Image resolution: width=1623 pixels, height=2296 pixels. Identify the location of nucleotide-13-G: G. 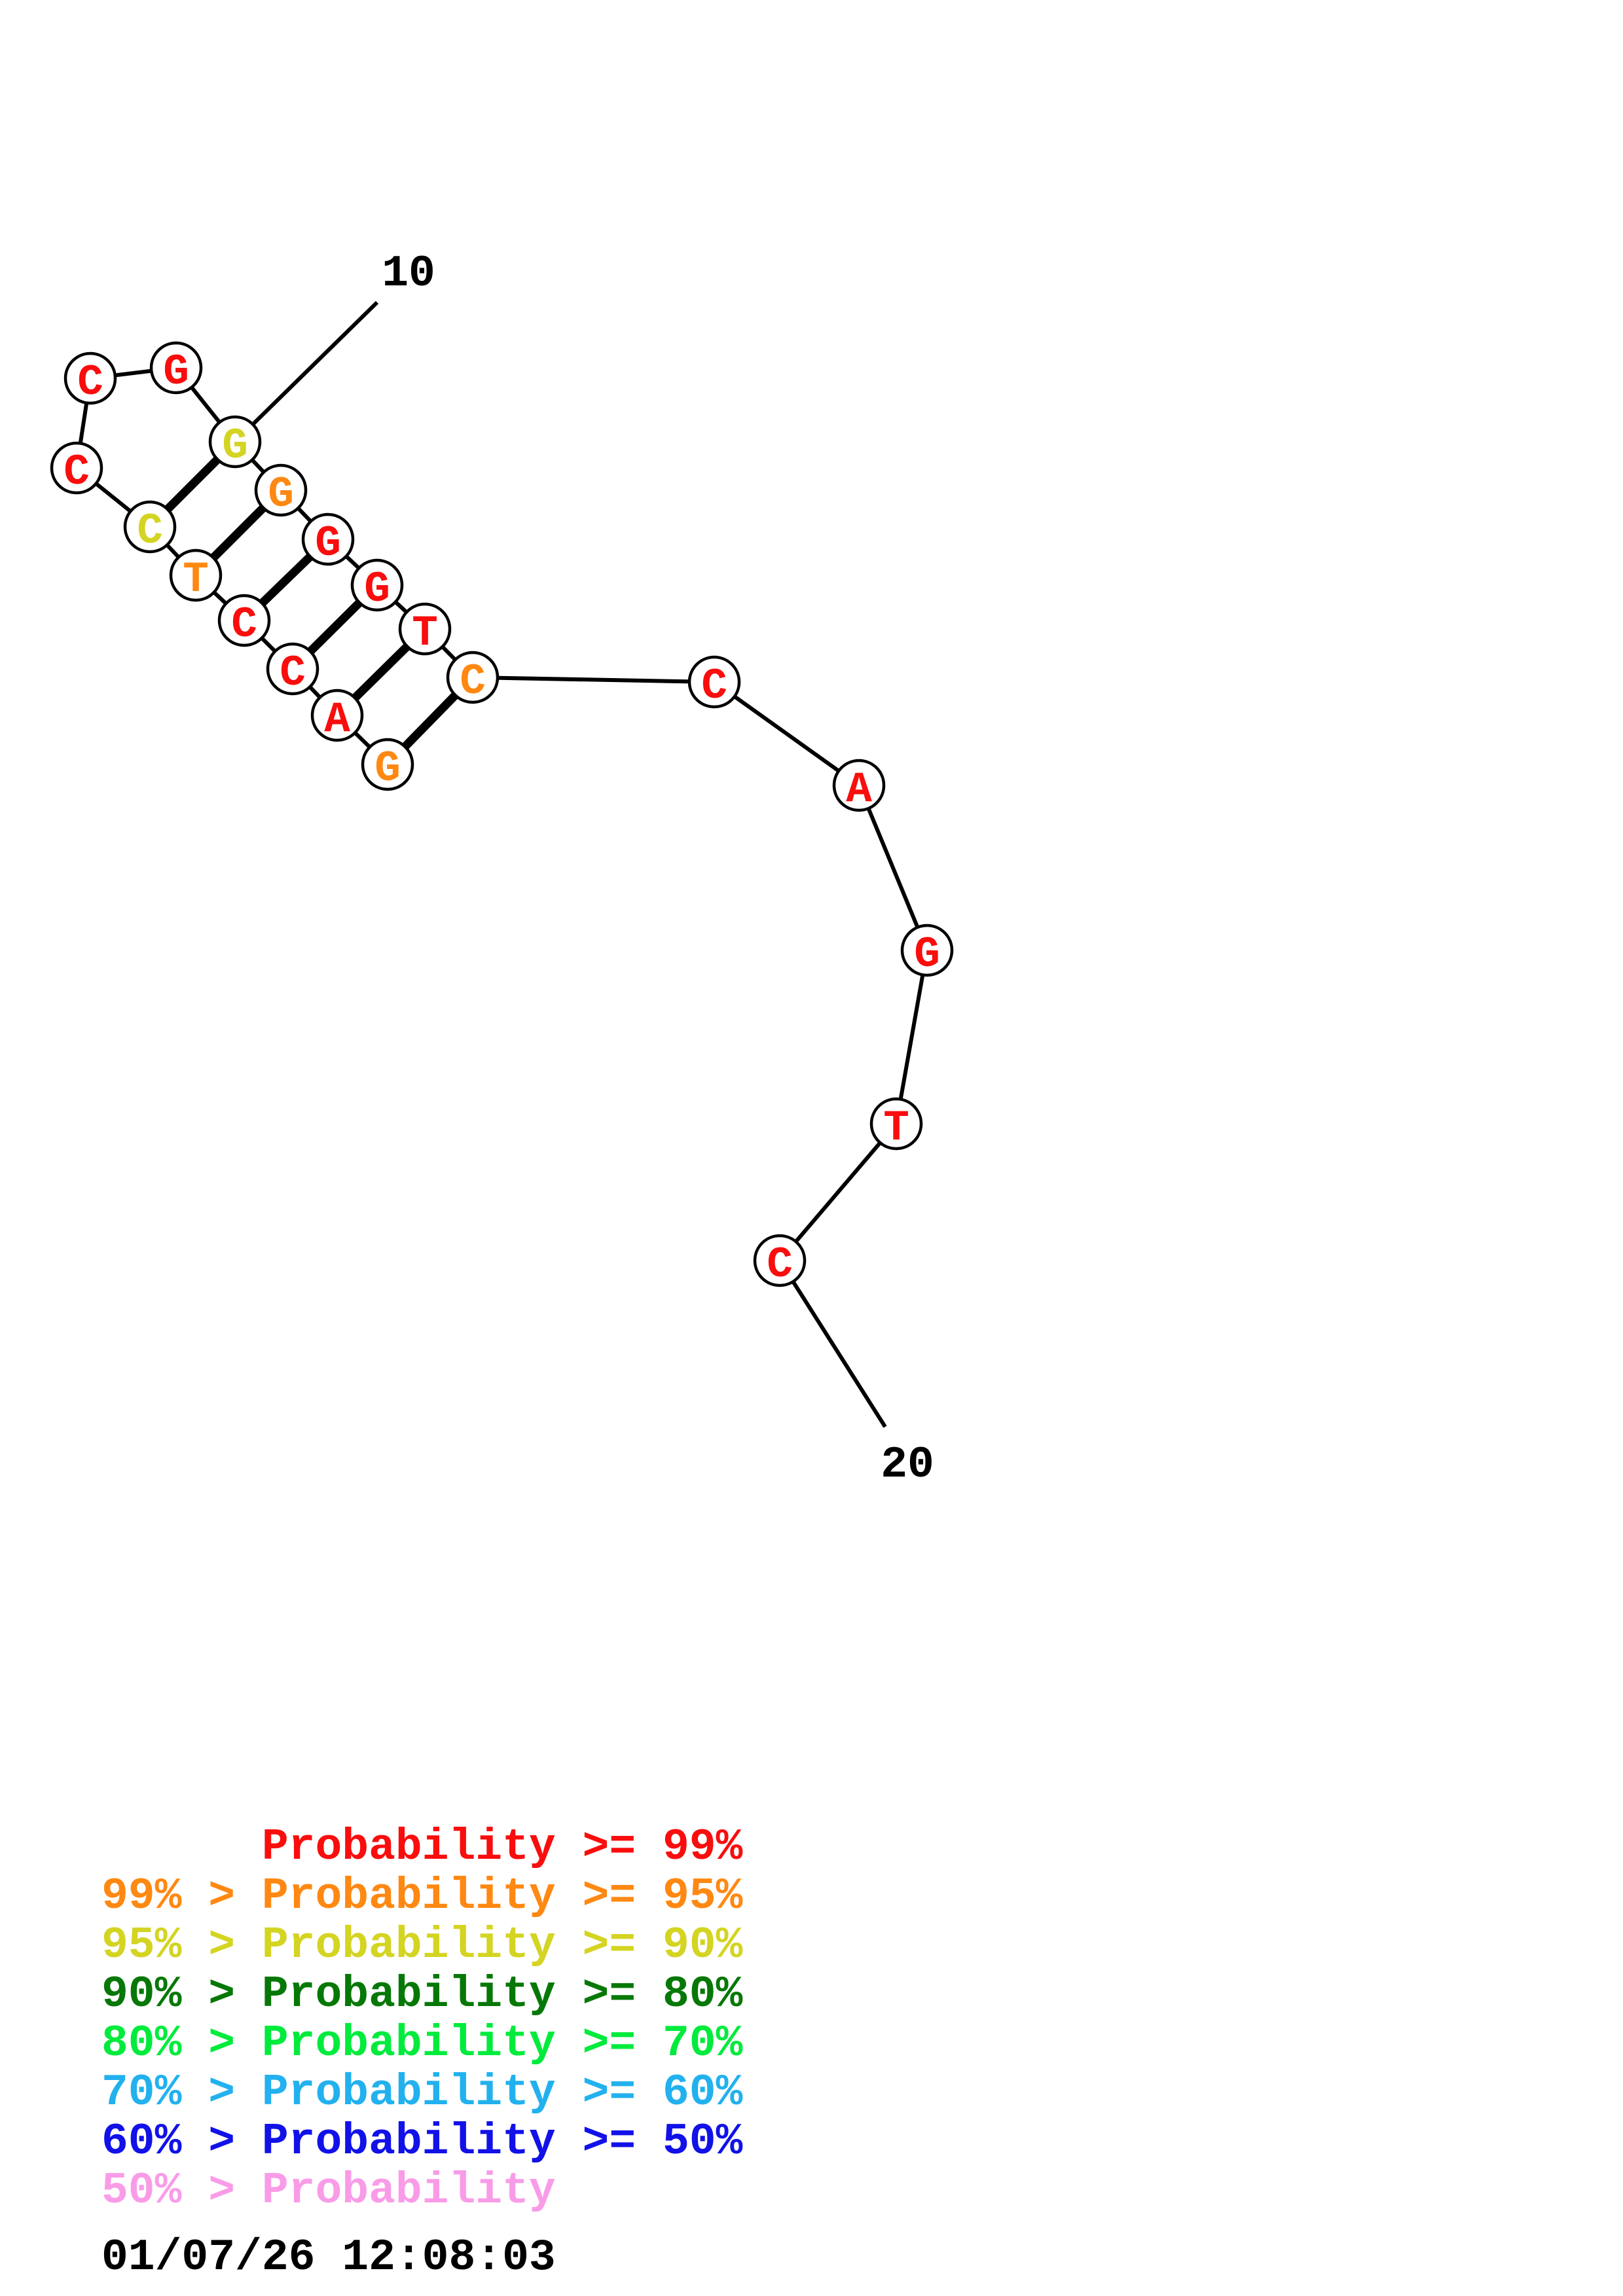
(377, 586).